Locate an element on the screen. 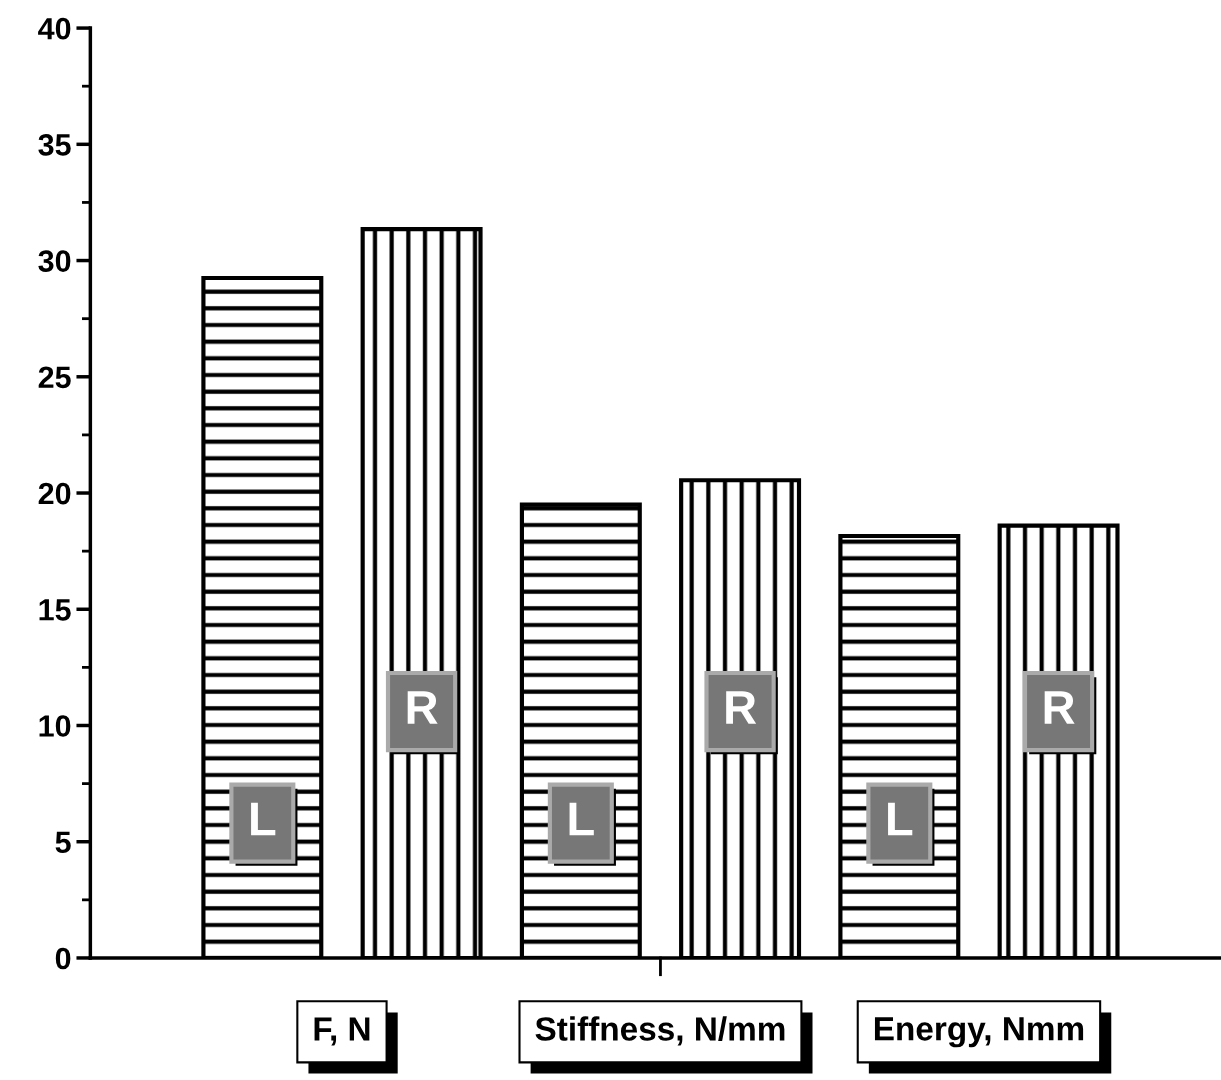 The height and width of the screenshot is (1080, 1221). y-tick-label: 10 is located at coordinates (55, 726).